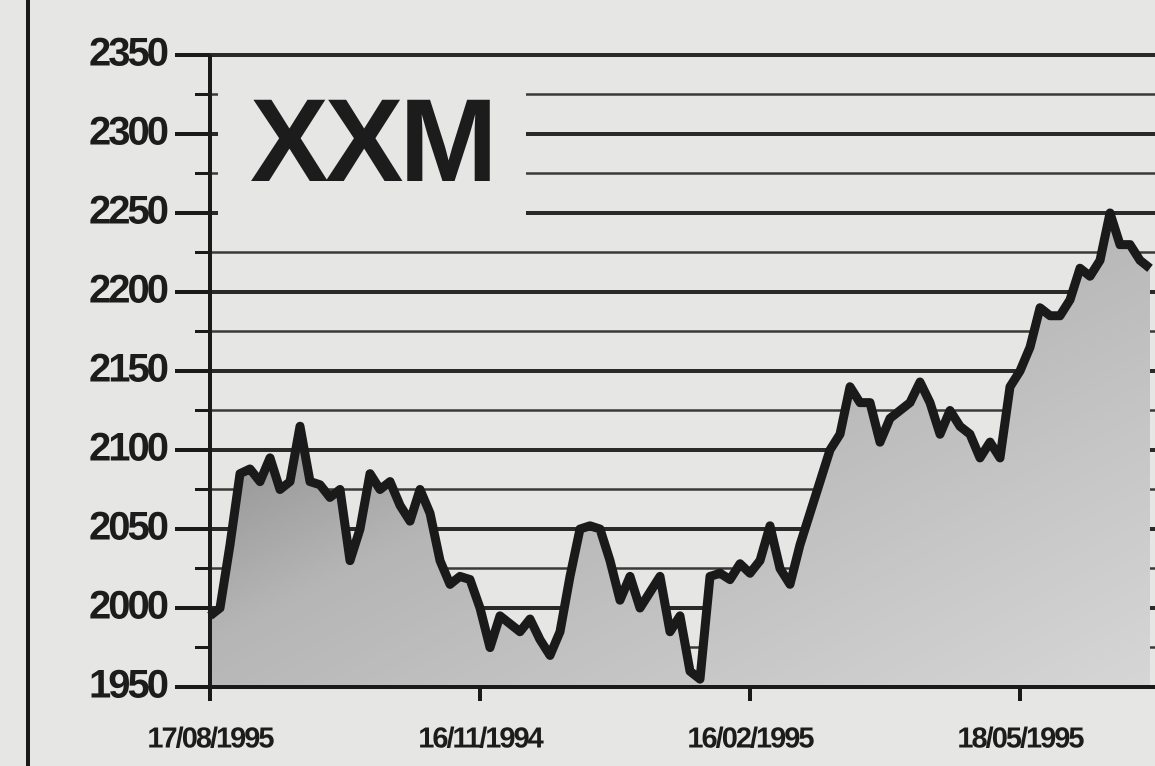 This screenshot has width=1155, height=766. Describe the element at coordinates (750, 739) in the screenshot. I see `x-tick-label: 16/02/1995` at that location.